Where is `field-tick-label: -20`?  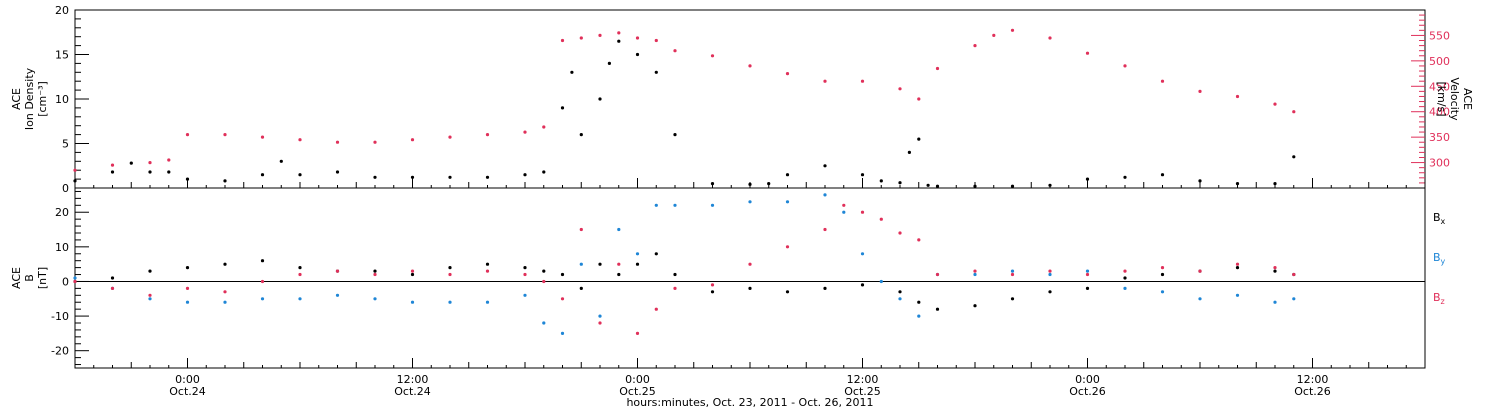
field-tick-label: -20 is located at coordinates (60, 351).